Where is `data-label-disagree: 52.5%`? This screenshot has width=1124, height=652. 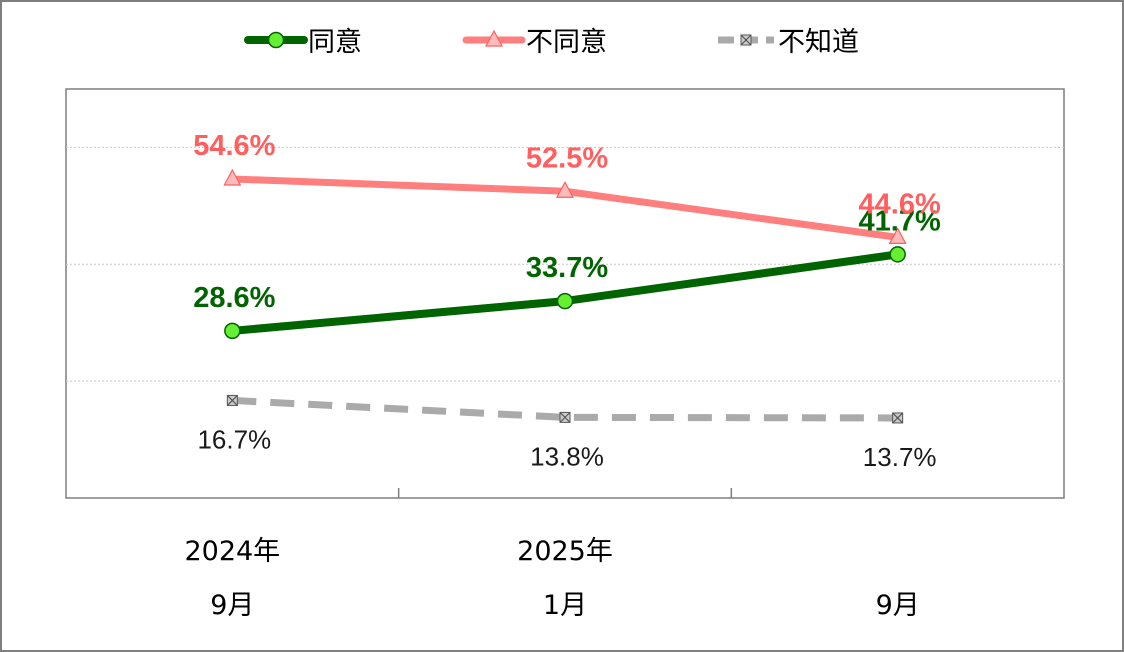
data-label-disagree: 52.5% is located at coordinates (567, 158).